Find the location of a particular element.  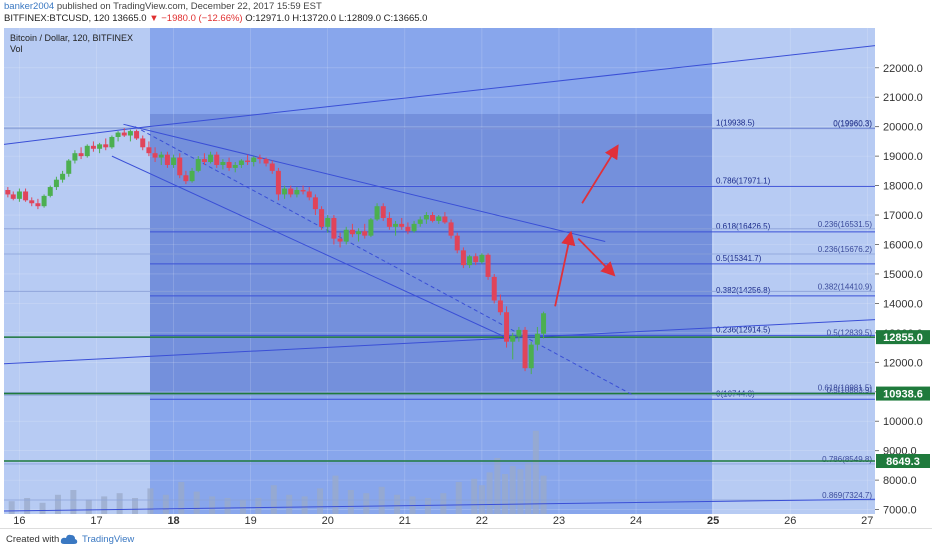

fib-label: 0.382(14256.8) is located at coordinates (743, 290).